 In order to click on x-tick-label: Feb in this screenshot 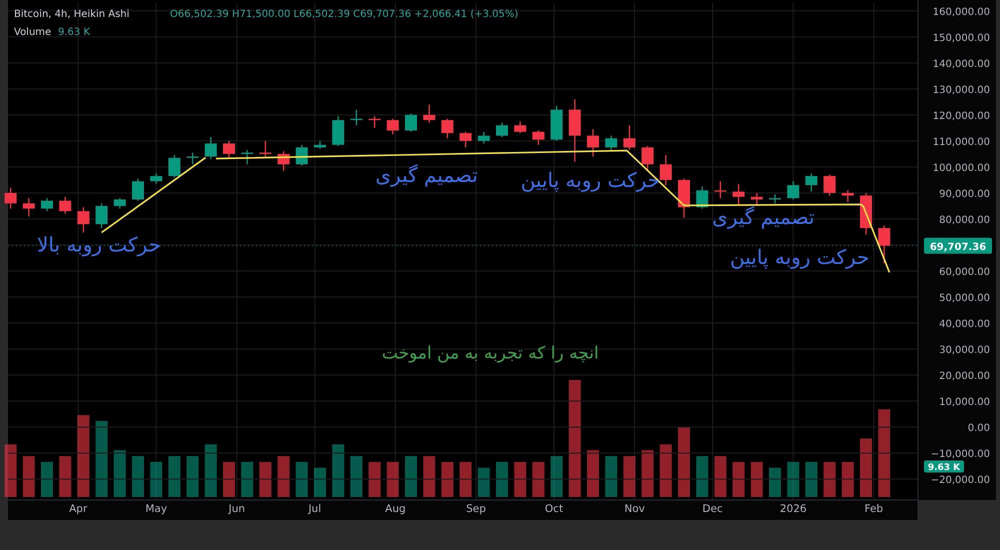, I will do `click(874, 509)`.